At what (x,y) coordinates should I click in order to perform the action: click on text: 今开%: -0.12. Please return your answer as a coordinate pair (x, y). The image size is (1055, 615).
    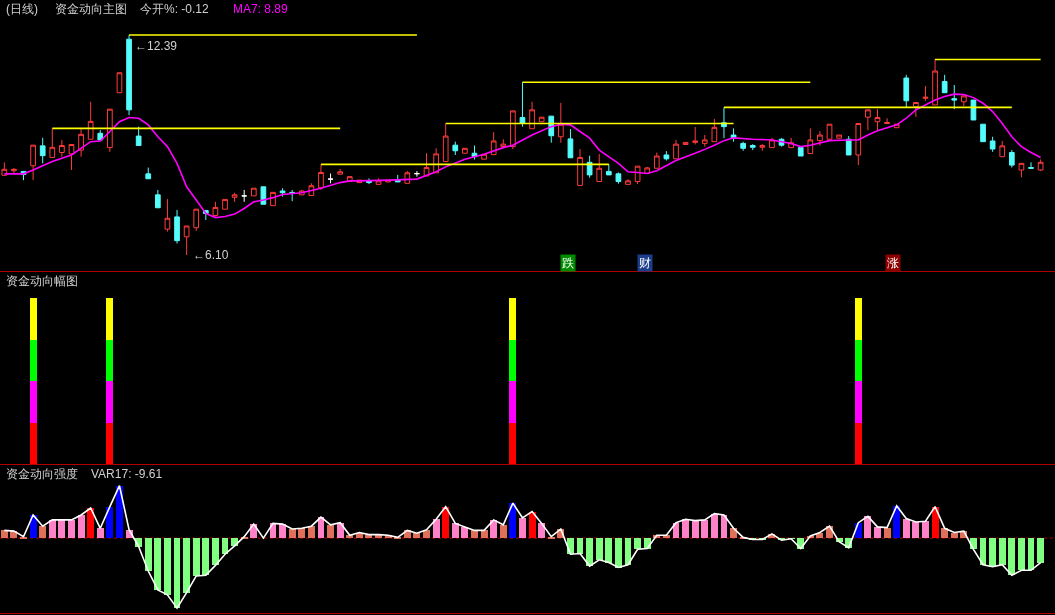
    Looking at the image, I should click on (175, 9).